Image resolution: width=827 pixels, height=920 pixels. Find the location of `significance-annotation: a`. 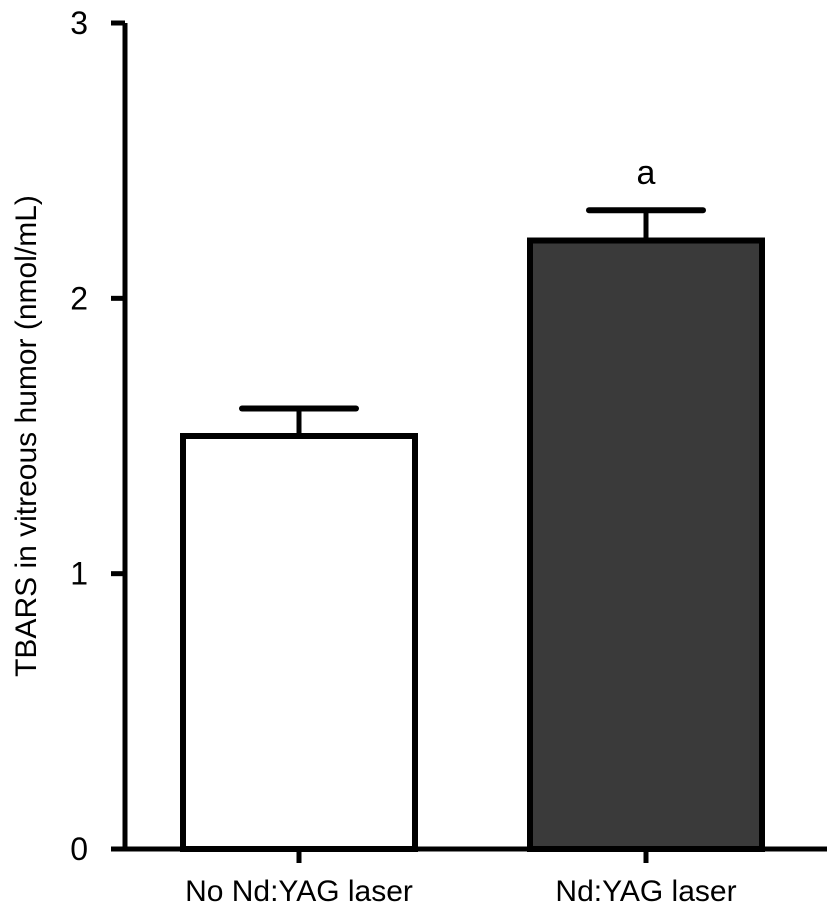

significance-annotation: a is located at coordinates (646, 173).